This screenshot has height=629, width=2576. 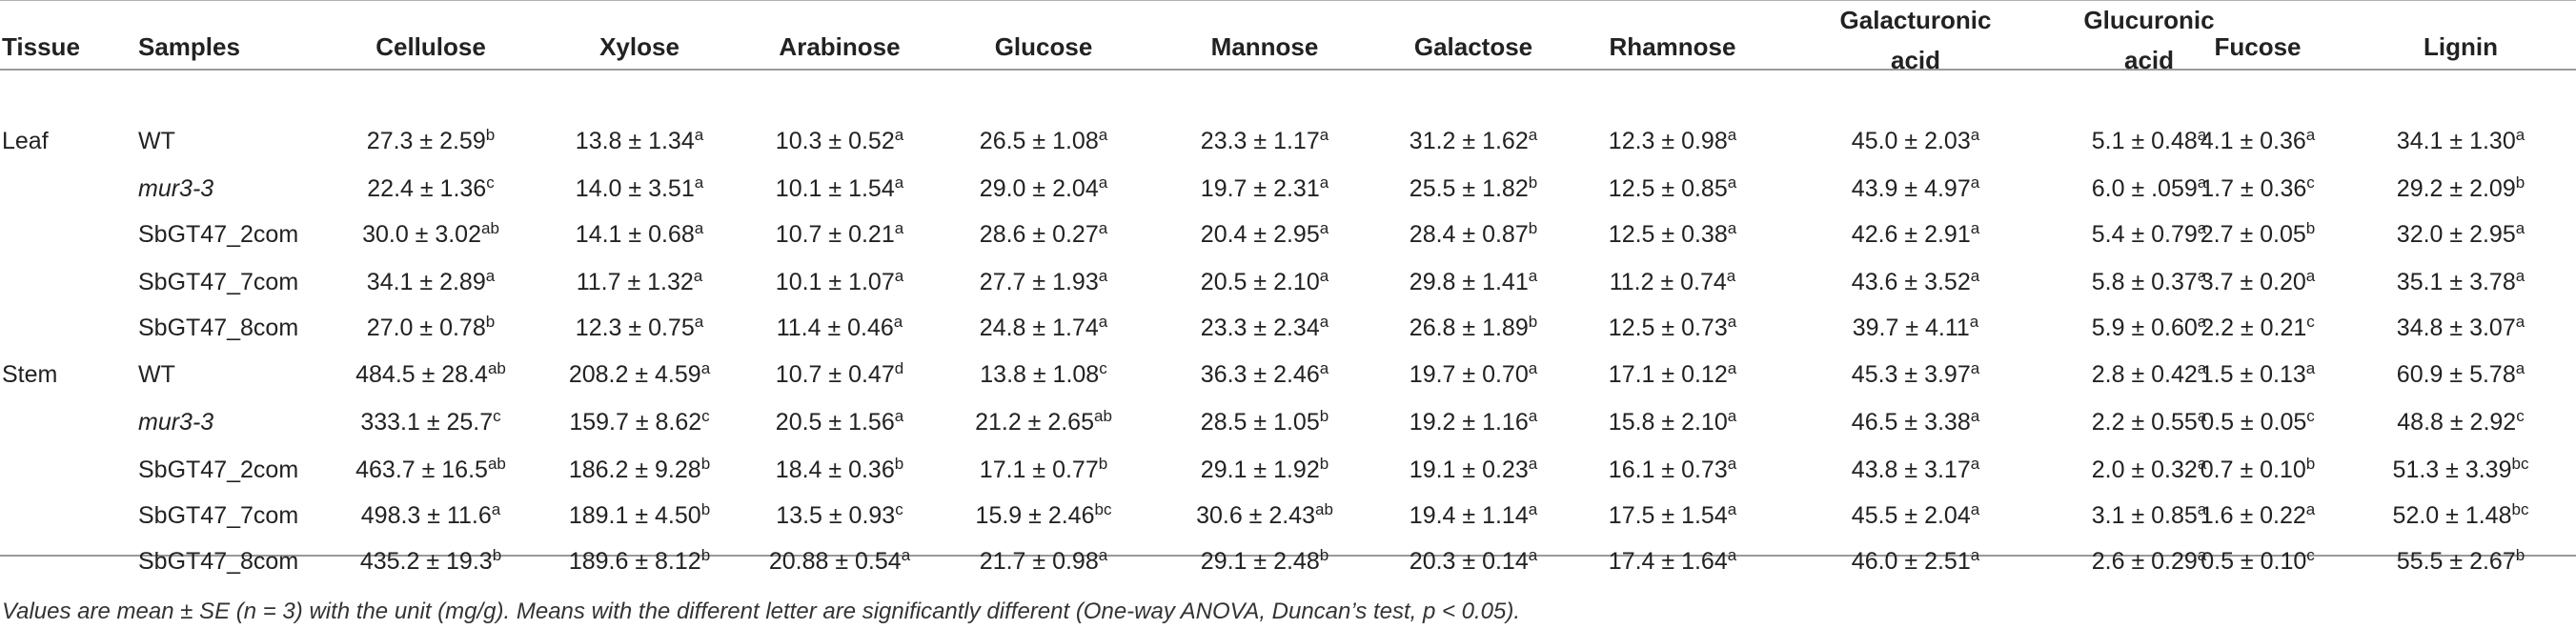 What do you see at coordinates (426, 141) in the screenshot?
I see `value-text: 27.3 ± 2.59` at bounding box center [426, 141].